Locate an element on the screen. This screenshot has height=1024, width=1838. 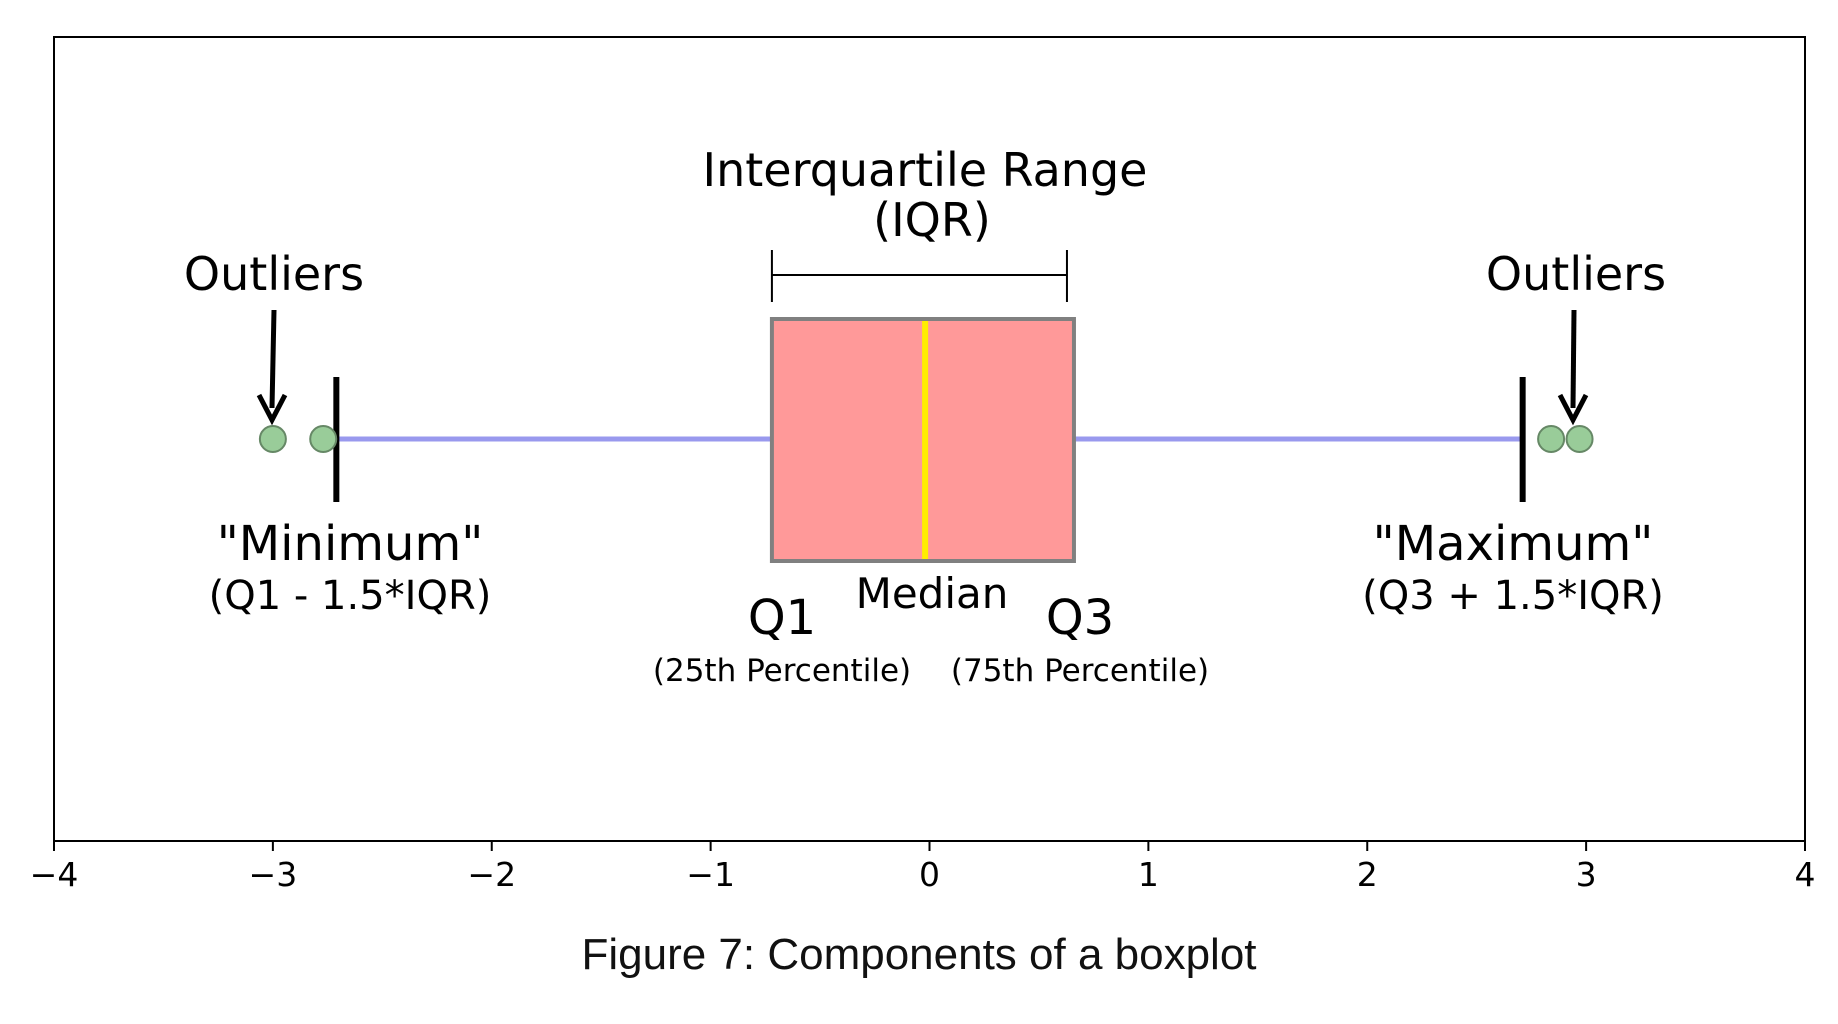
outlier-arrow-right is located at coordinates (1573, 367).